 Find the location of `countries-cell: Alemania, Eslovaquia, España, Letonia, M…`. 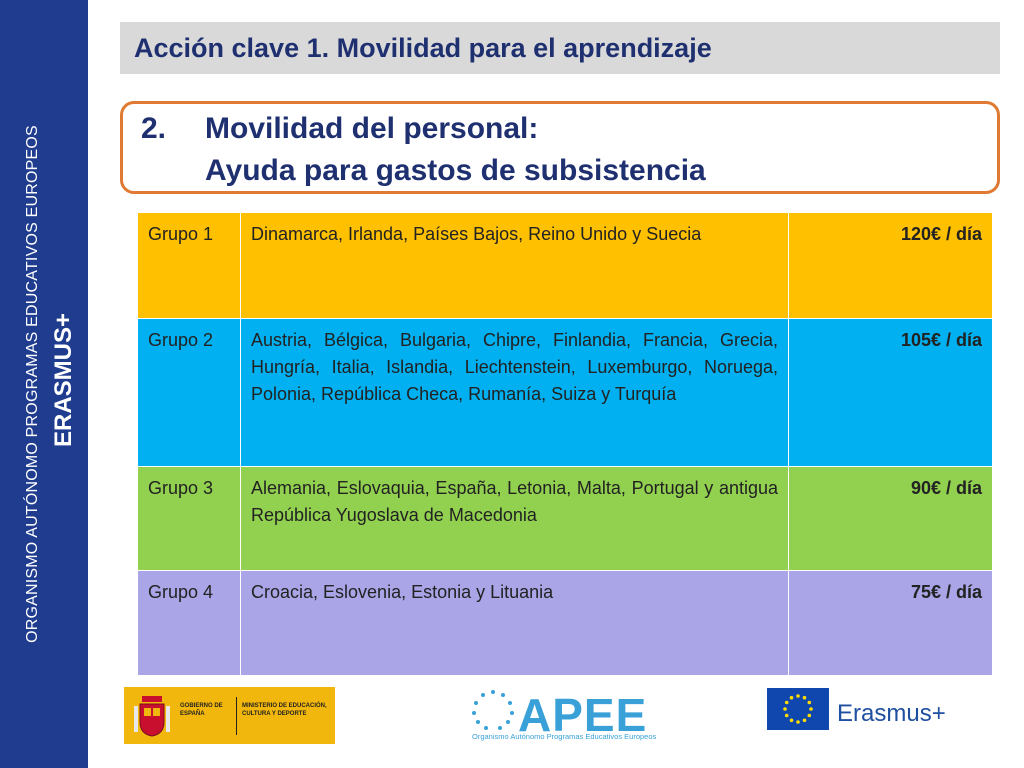

countries-cell: Alemania, Eslovaquia, España, Letonia, M… is located at coordinates (514, 518).